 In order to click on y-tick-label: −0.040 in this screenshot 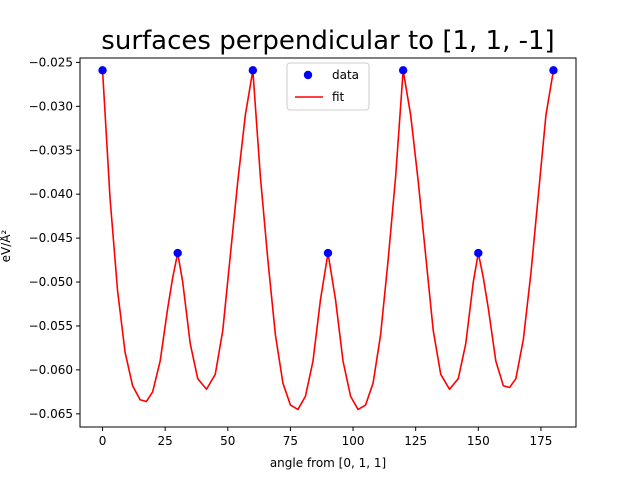, I will do `click(51, 194)`.